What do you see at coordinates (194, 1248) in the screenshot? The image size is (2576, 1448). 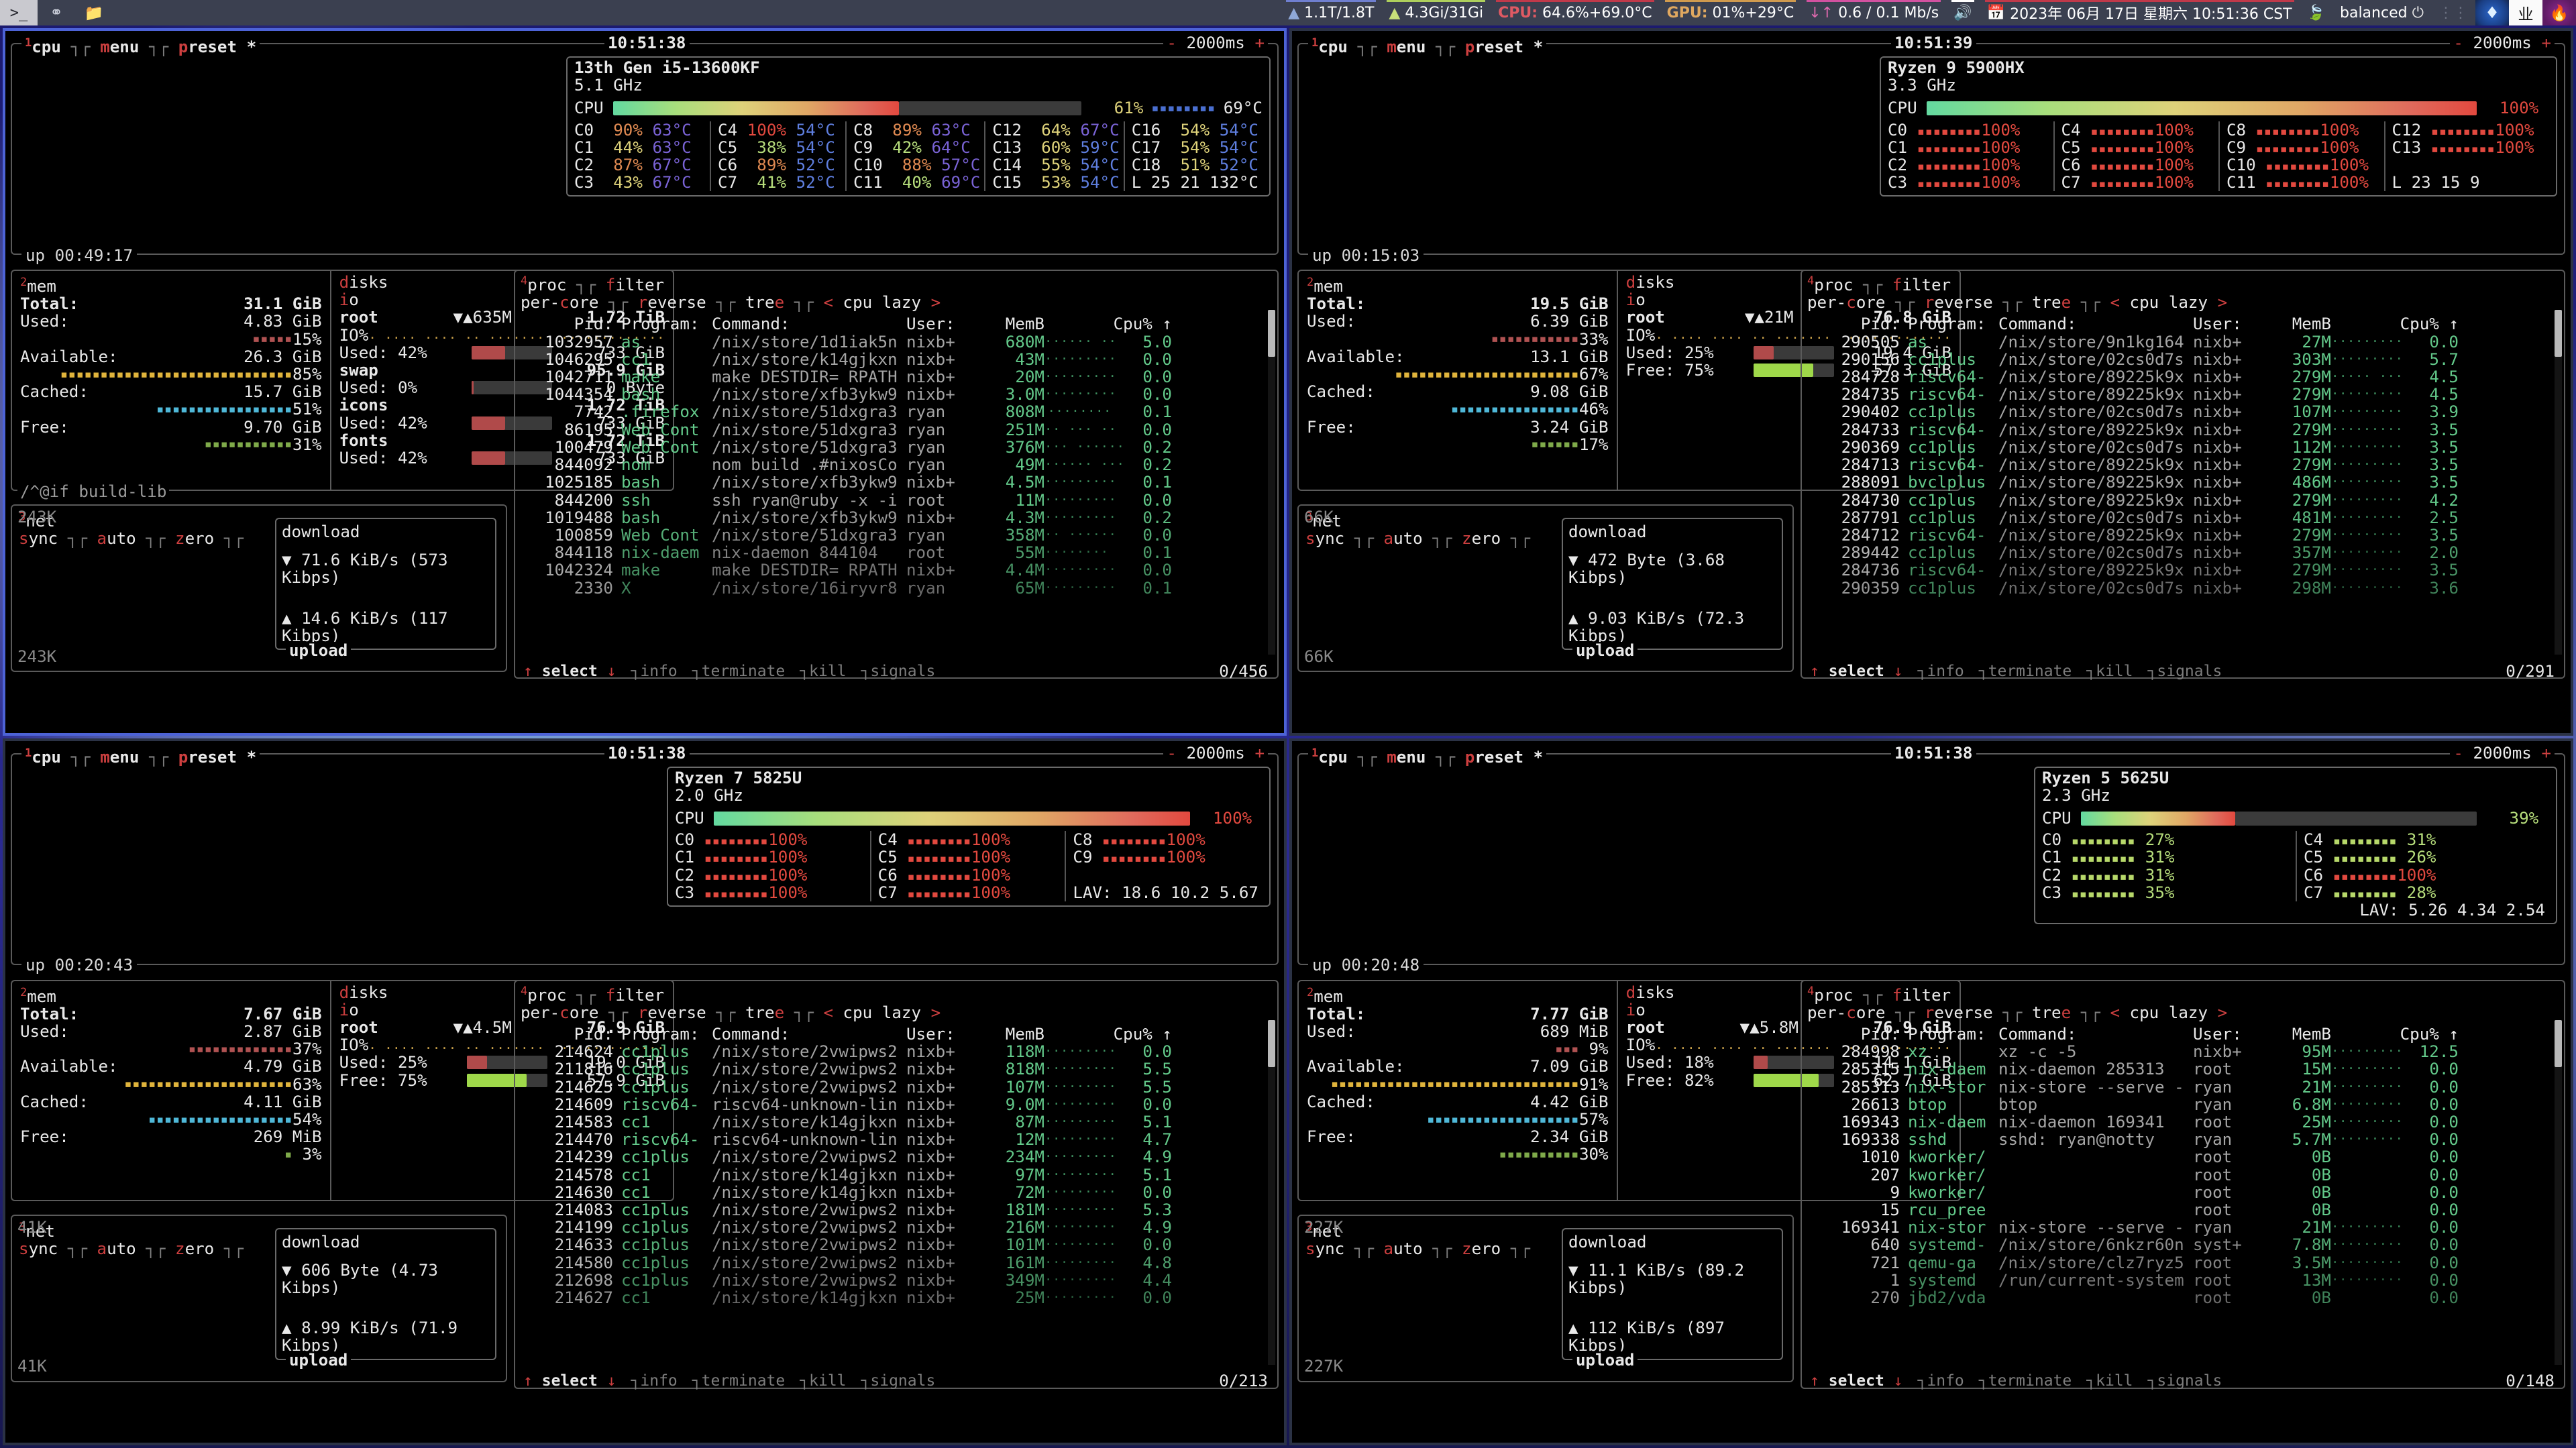 I see `net-zero-button: zero` at bounding box center [194, 1248].